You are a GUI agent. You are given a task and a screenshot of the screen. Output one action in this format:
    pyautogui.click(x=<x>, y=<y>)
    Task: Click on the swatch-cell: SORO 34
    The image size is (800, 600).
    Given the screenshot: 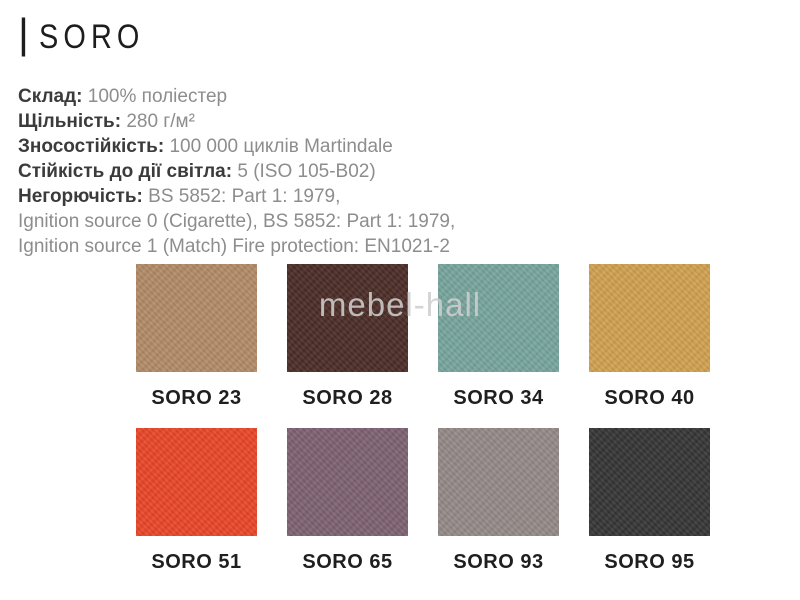 What is the action you would take?
    pyautogui.click(x=498, y=337)
    